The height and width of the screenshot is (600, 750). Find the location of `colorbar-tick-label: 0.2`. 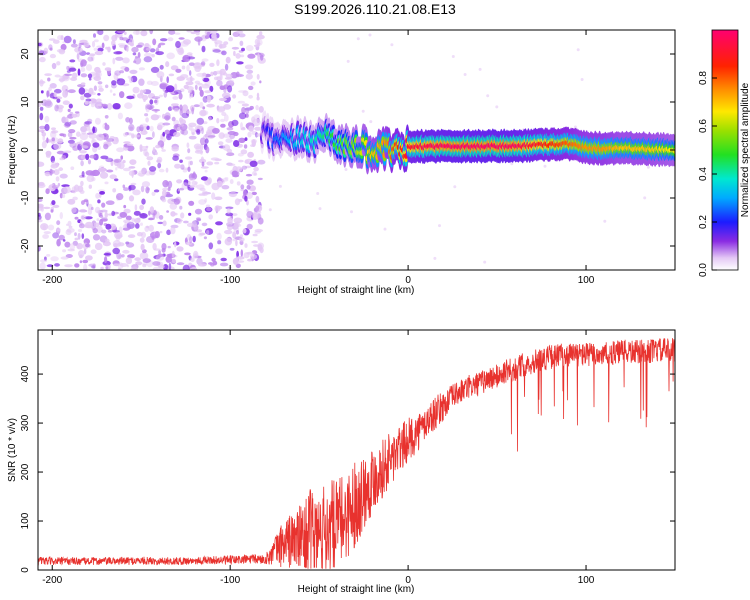

colorbar-tick-label: 0.2 is located at coordinates (703, 222).